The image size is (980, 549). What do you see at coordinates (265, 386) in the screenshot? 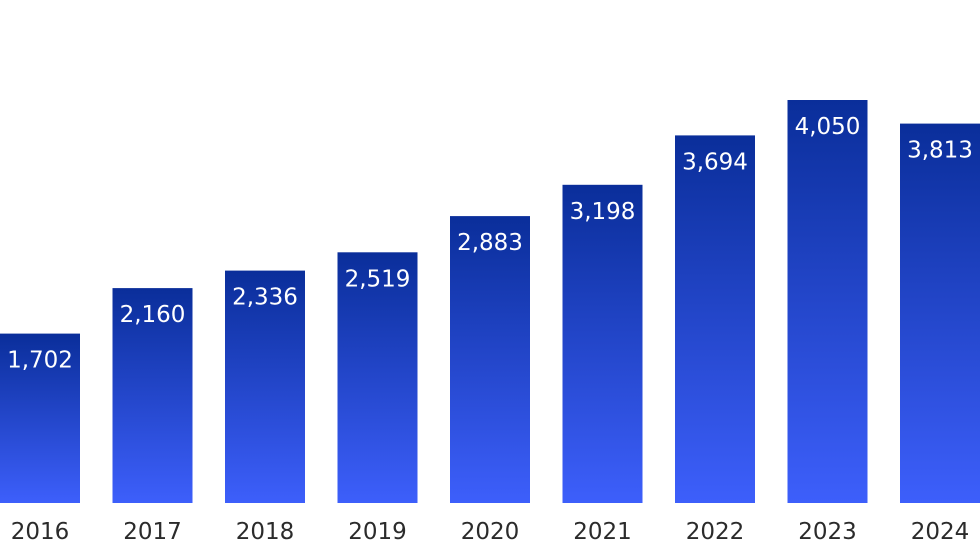
I see `bar-2018` at bounding box center [265, 386].